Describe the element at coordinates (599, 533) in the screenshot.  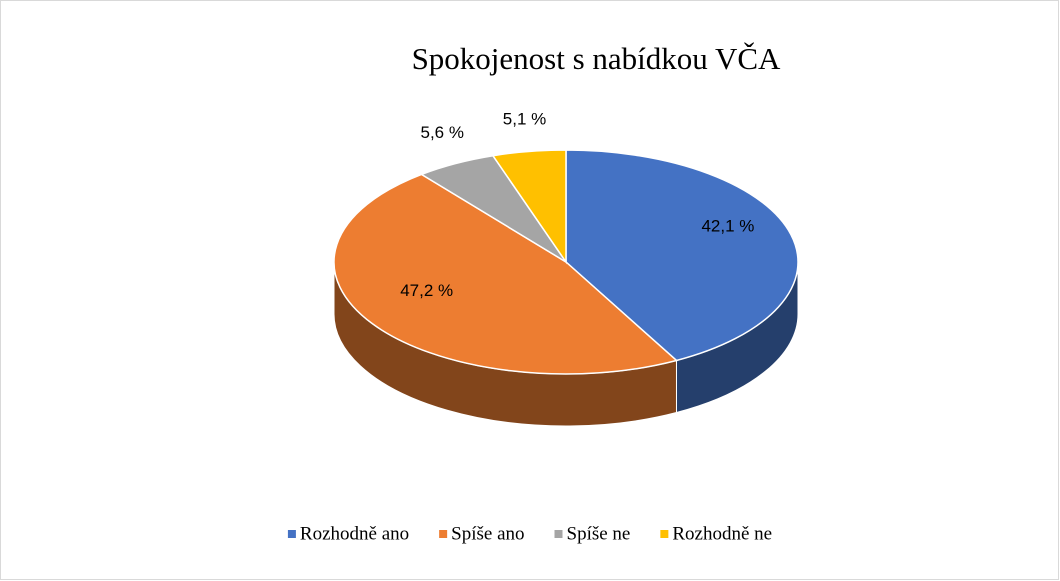
I see `legend-label: Spíše ne` at that location.